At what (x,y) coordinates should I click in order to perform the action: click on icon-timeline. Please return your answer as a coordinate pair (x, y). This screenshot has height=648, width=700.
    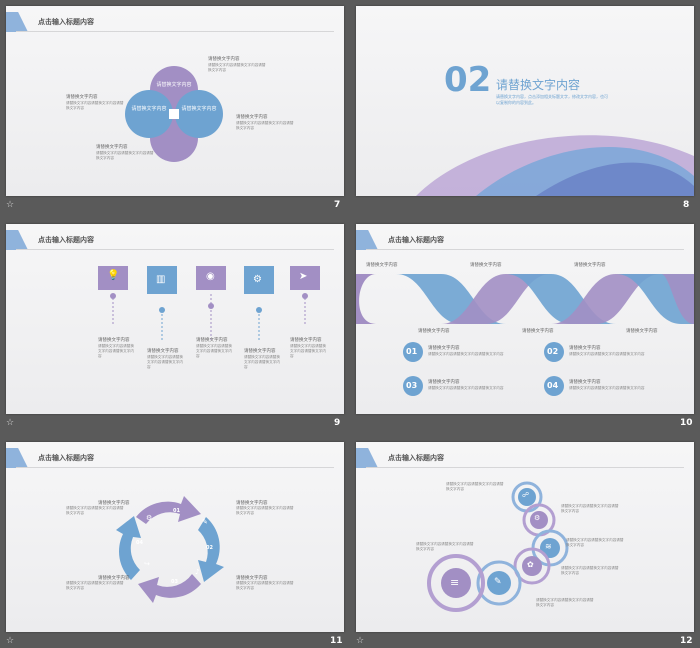
    Looking at the image, I should click on (209, 304).